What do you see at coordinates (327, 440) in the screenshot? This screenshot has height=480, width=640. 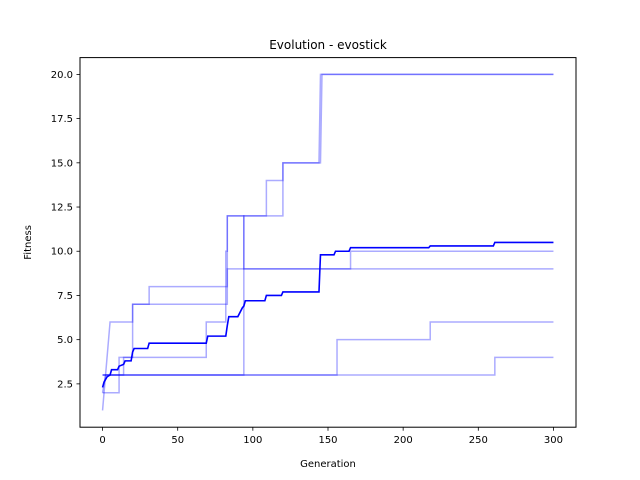 I see `x-tick-label: 150` at bounding box center [327, 440].